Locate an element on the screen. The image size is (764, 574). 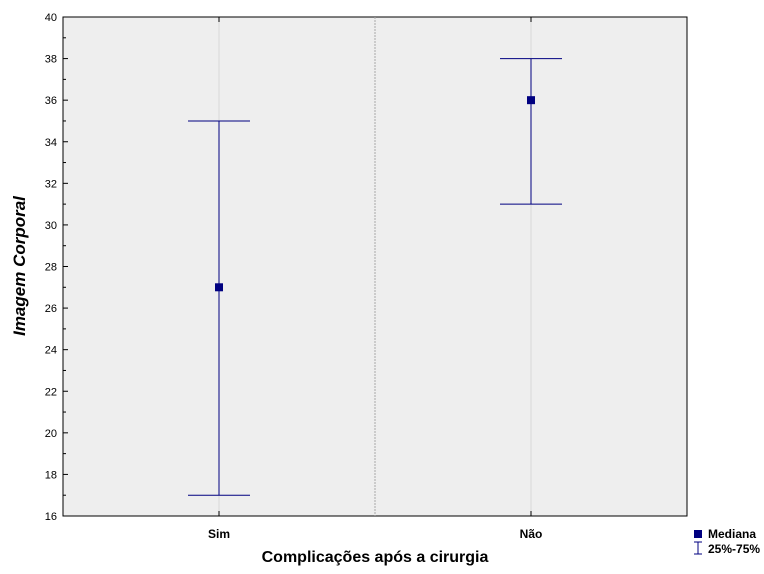
legend-range-label: 25%-75% is located at coordinates (734, 549).